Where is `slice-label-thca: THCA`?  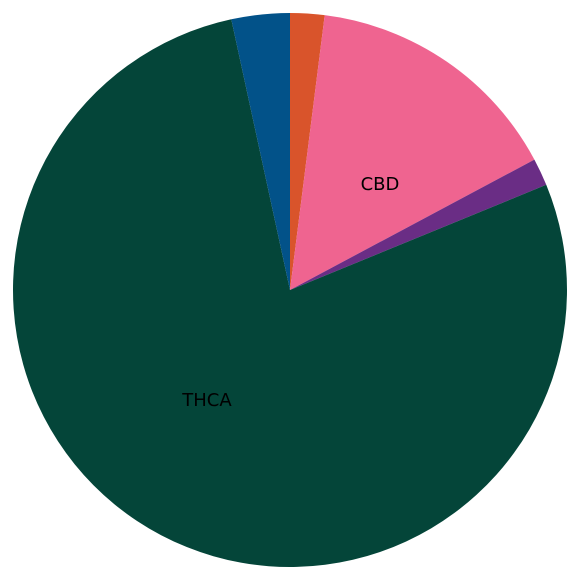 slice-label-thca: THCA is located at coordinates (206, 400).